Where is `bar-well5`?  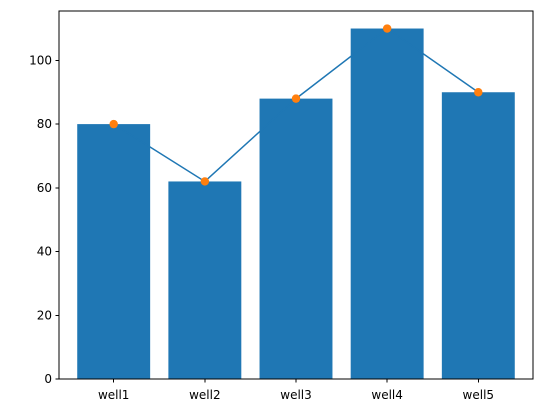 bar-well5 is located at coordinates (478, 235).